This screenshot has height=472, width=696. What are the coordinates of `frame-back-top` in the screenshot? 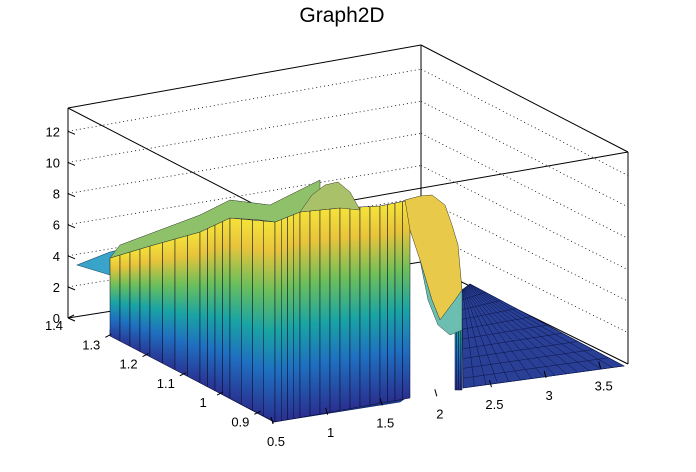 It's located at (524, 98).